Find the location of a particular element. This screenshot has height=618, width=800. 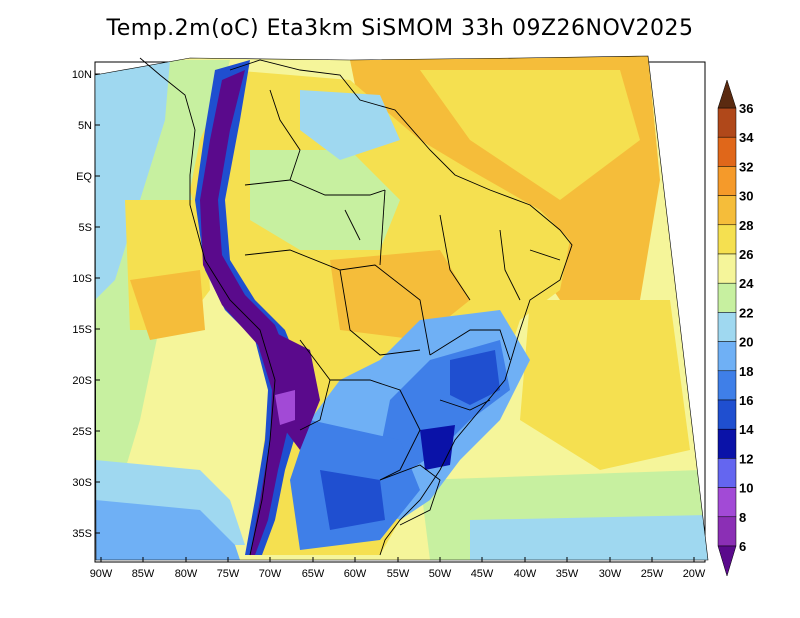

latitude-axis: 10N 5N EQ 5S 10S 15S 20S 25S 30S 35S is located at coordinates (86, 304).